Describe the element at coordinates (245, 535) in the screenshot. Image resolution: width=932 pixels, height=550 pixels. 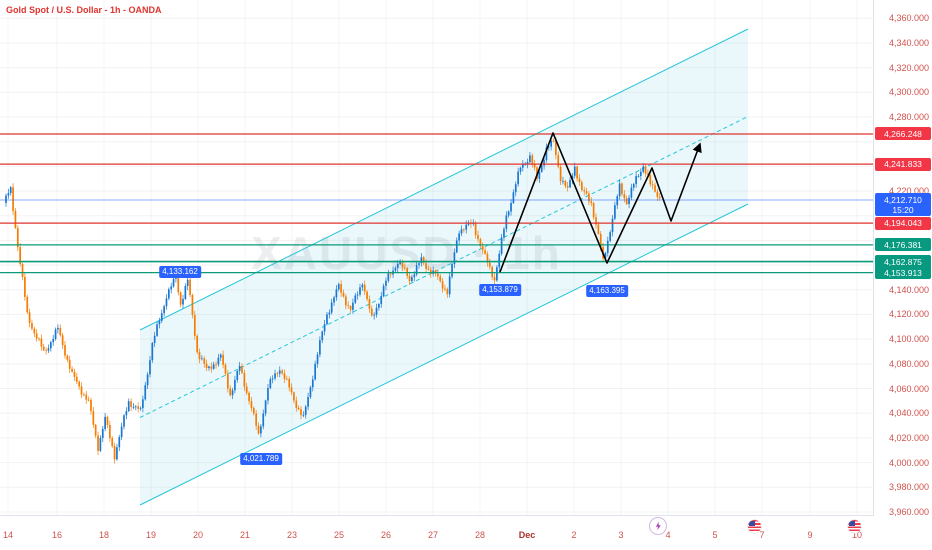
I see `time-axis-label: 21` at that location.